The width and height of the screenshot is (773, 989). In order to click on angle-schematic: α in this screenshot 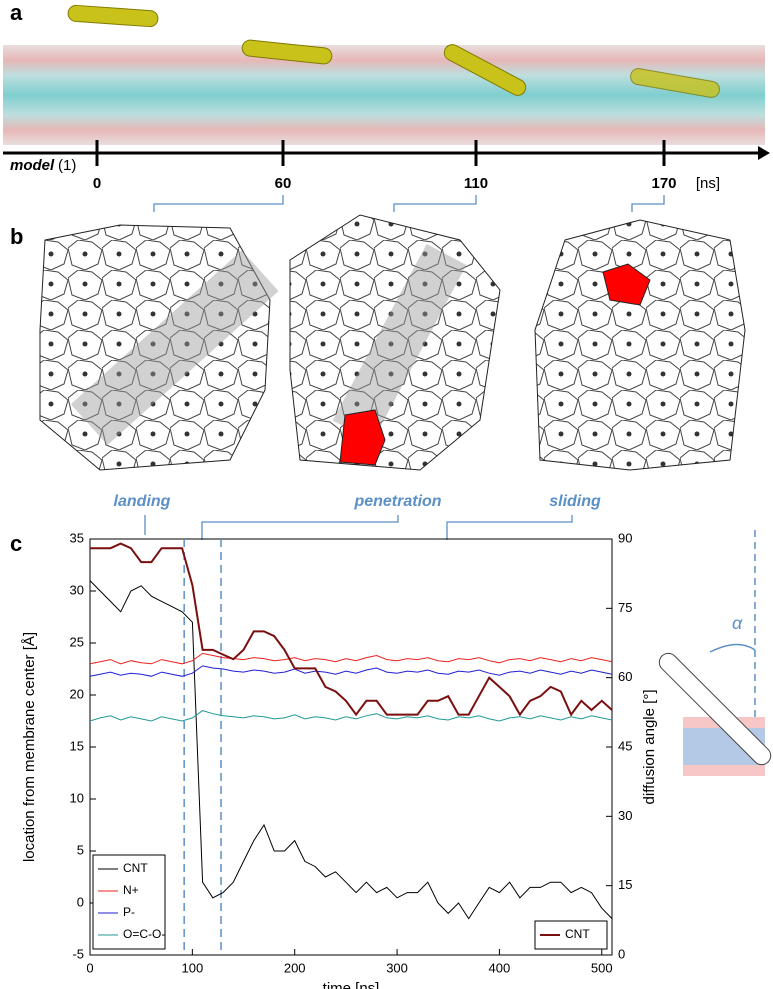, I will do `click(715, 653)`.